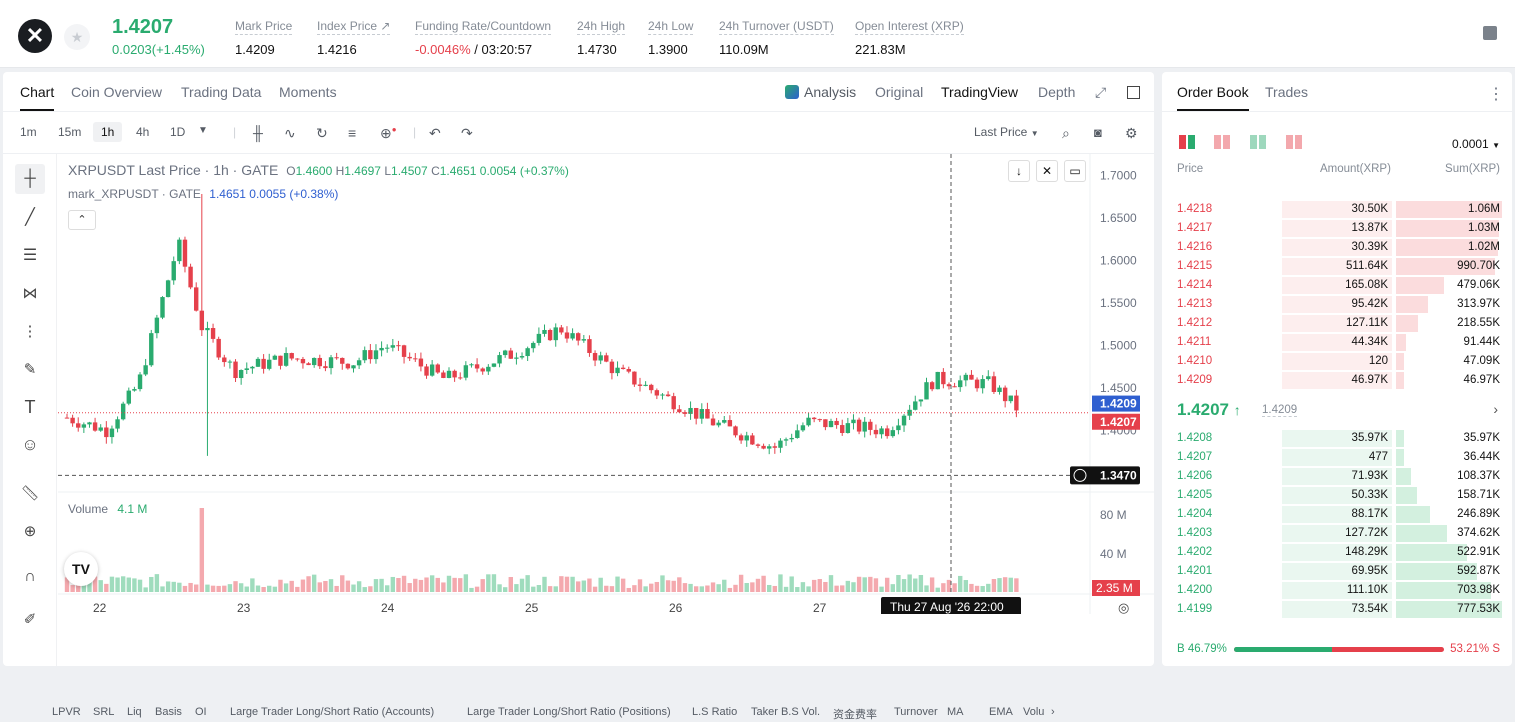 The image size is (1515, 722). Describe the element at coordinates (30, 255) in the screenshot. I see `horizontal-lines-tool-icon: ☰` at that location.